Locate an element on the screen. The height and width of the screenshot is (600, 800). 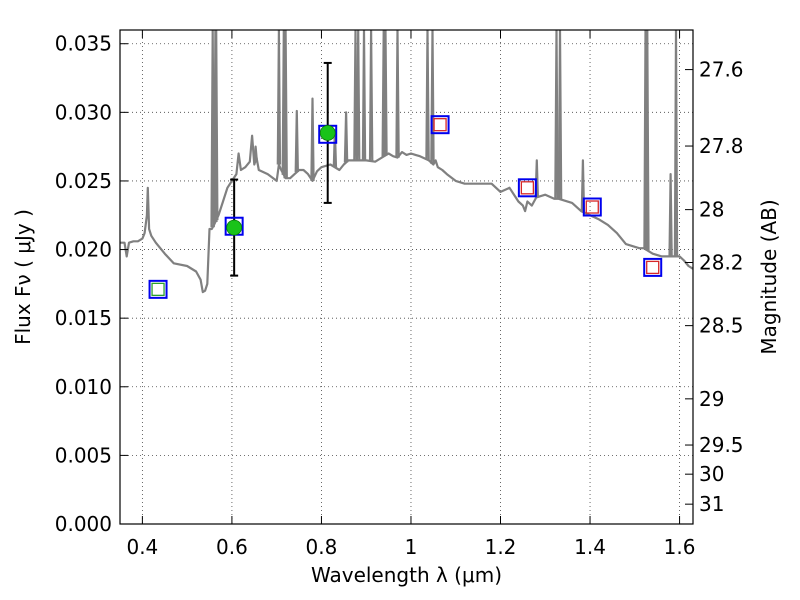
mag-tick-label: 27.6 is located at coordinates (721, 70).